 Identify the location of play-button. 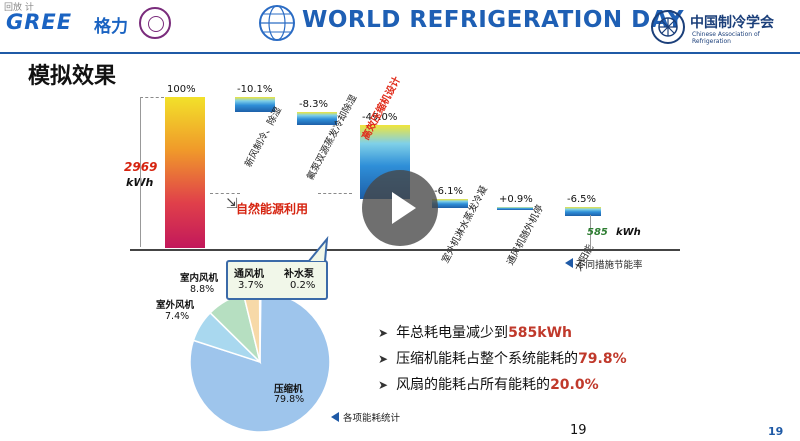
(400, 208).